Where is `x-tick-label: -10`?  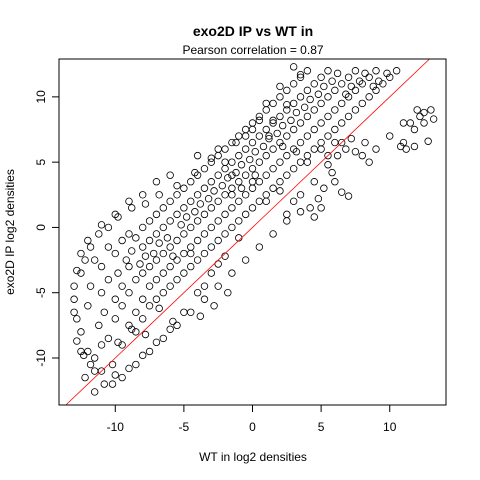
x-tick-label: -10 is located at coordinates (116, 427).